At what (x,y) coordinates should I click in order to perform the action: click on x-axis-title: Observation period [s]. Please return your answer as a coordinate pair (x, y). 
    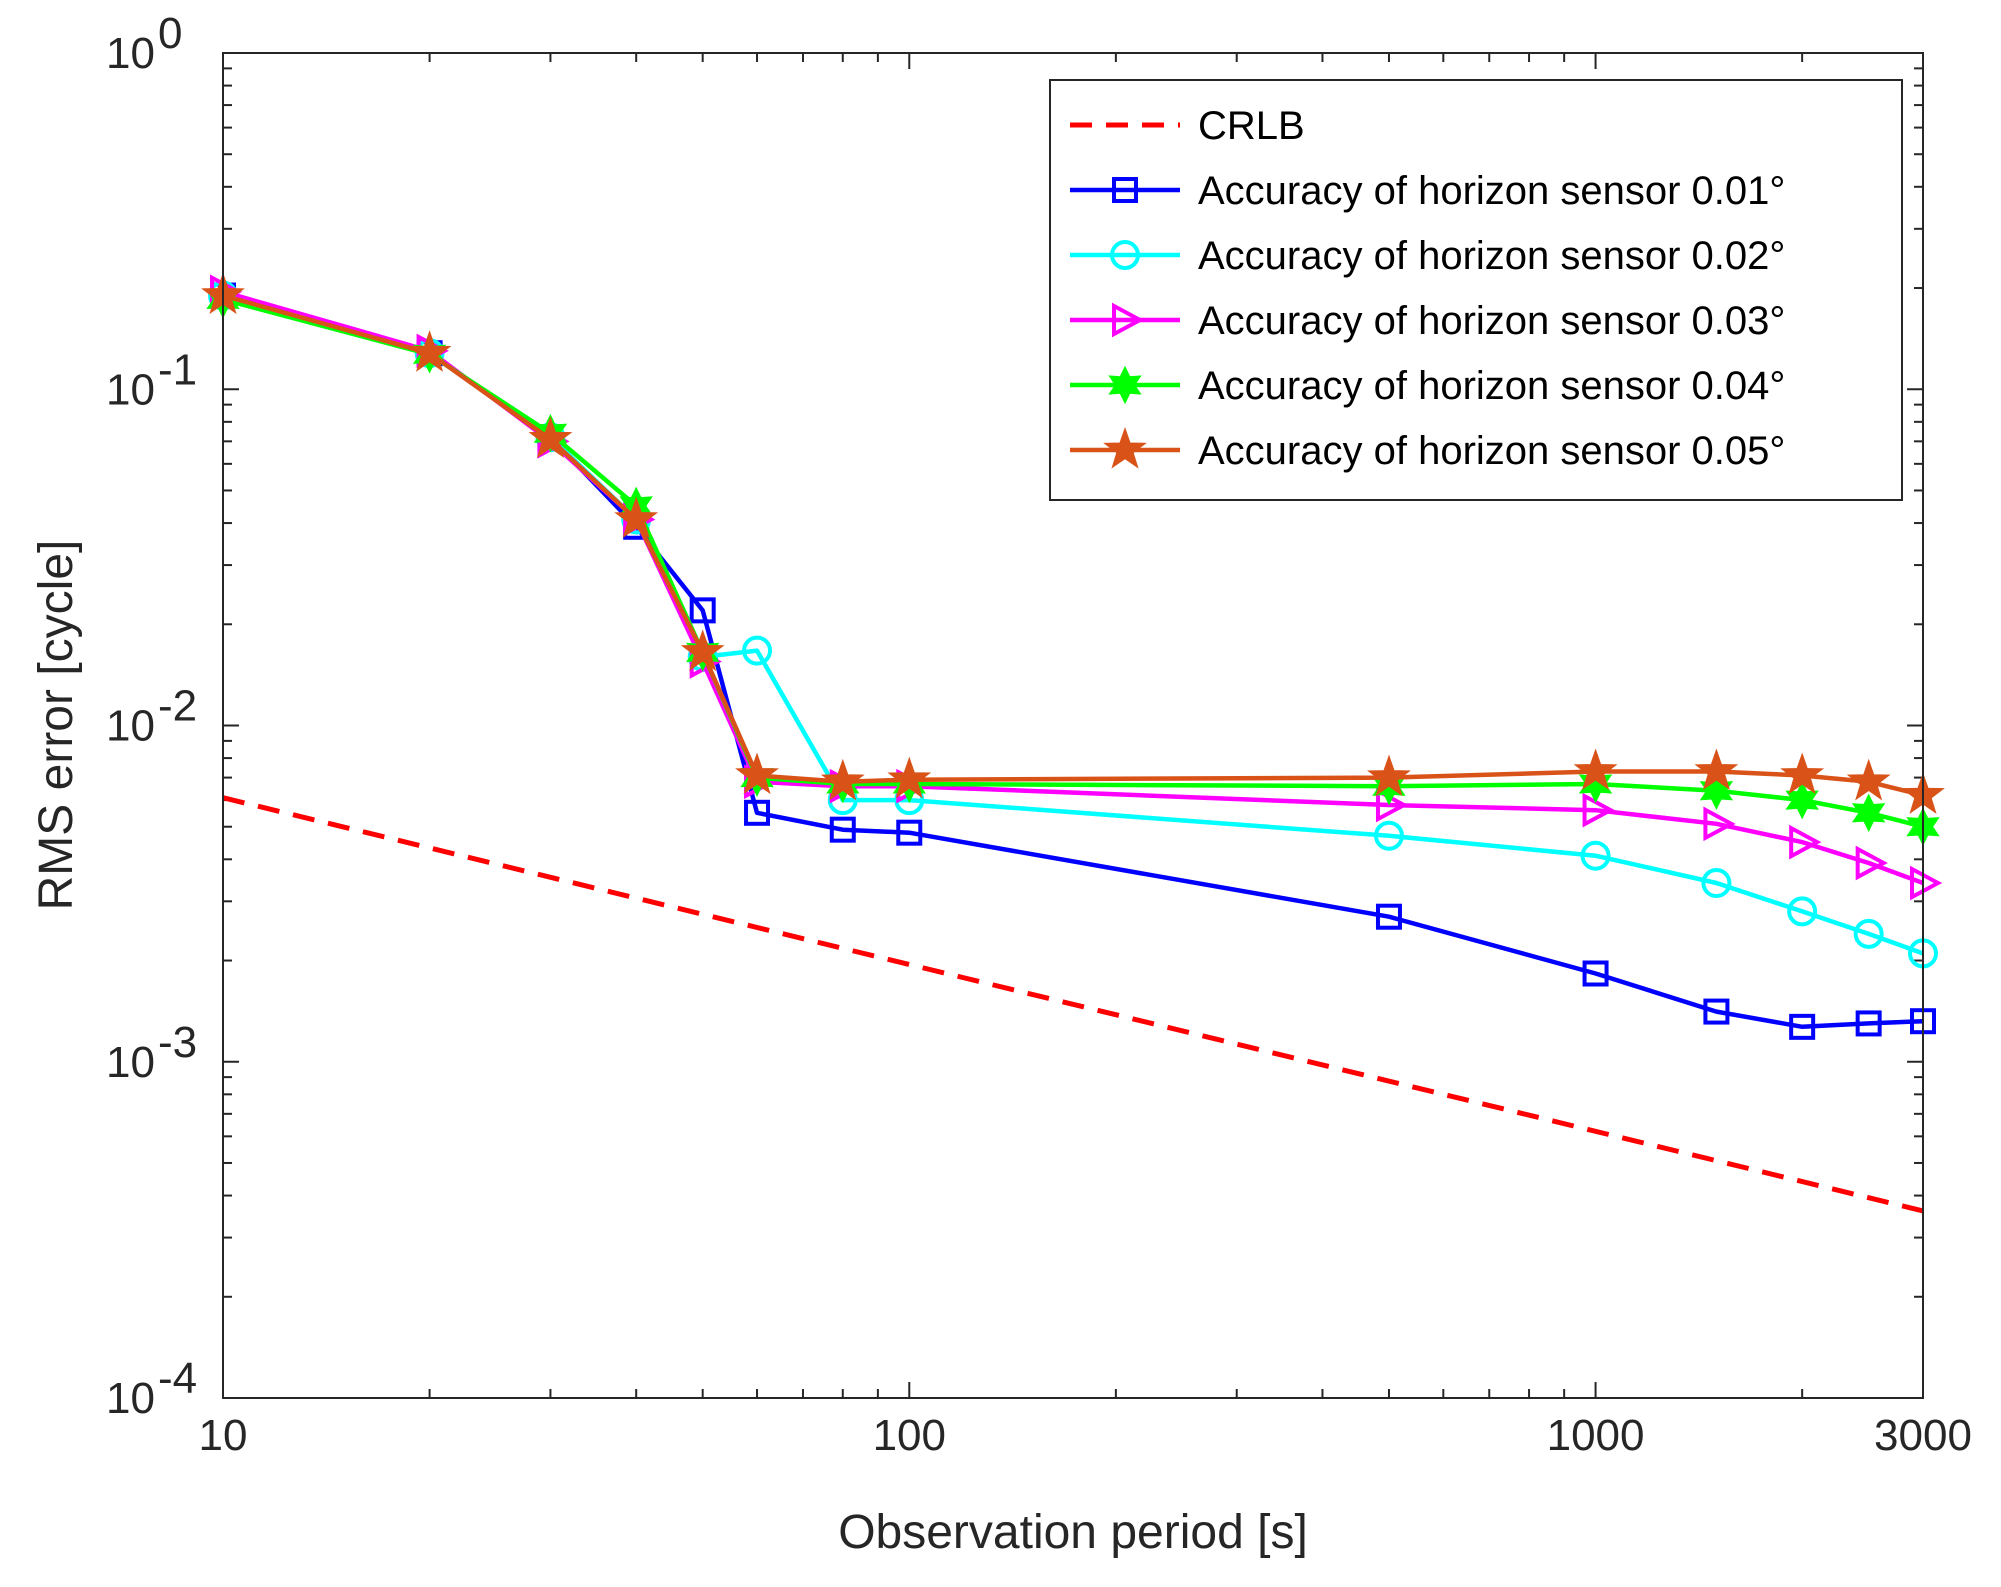
    Looking at the image, I should click on (1073, 1532).